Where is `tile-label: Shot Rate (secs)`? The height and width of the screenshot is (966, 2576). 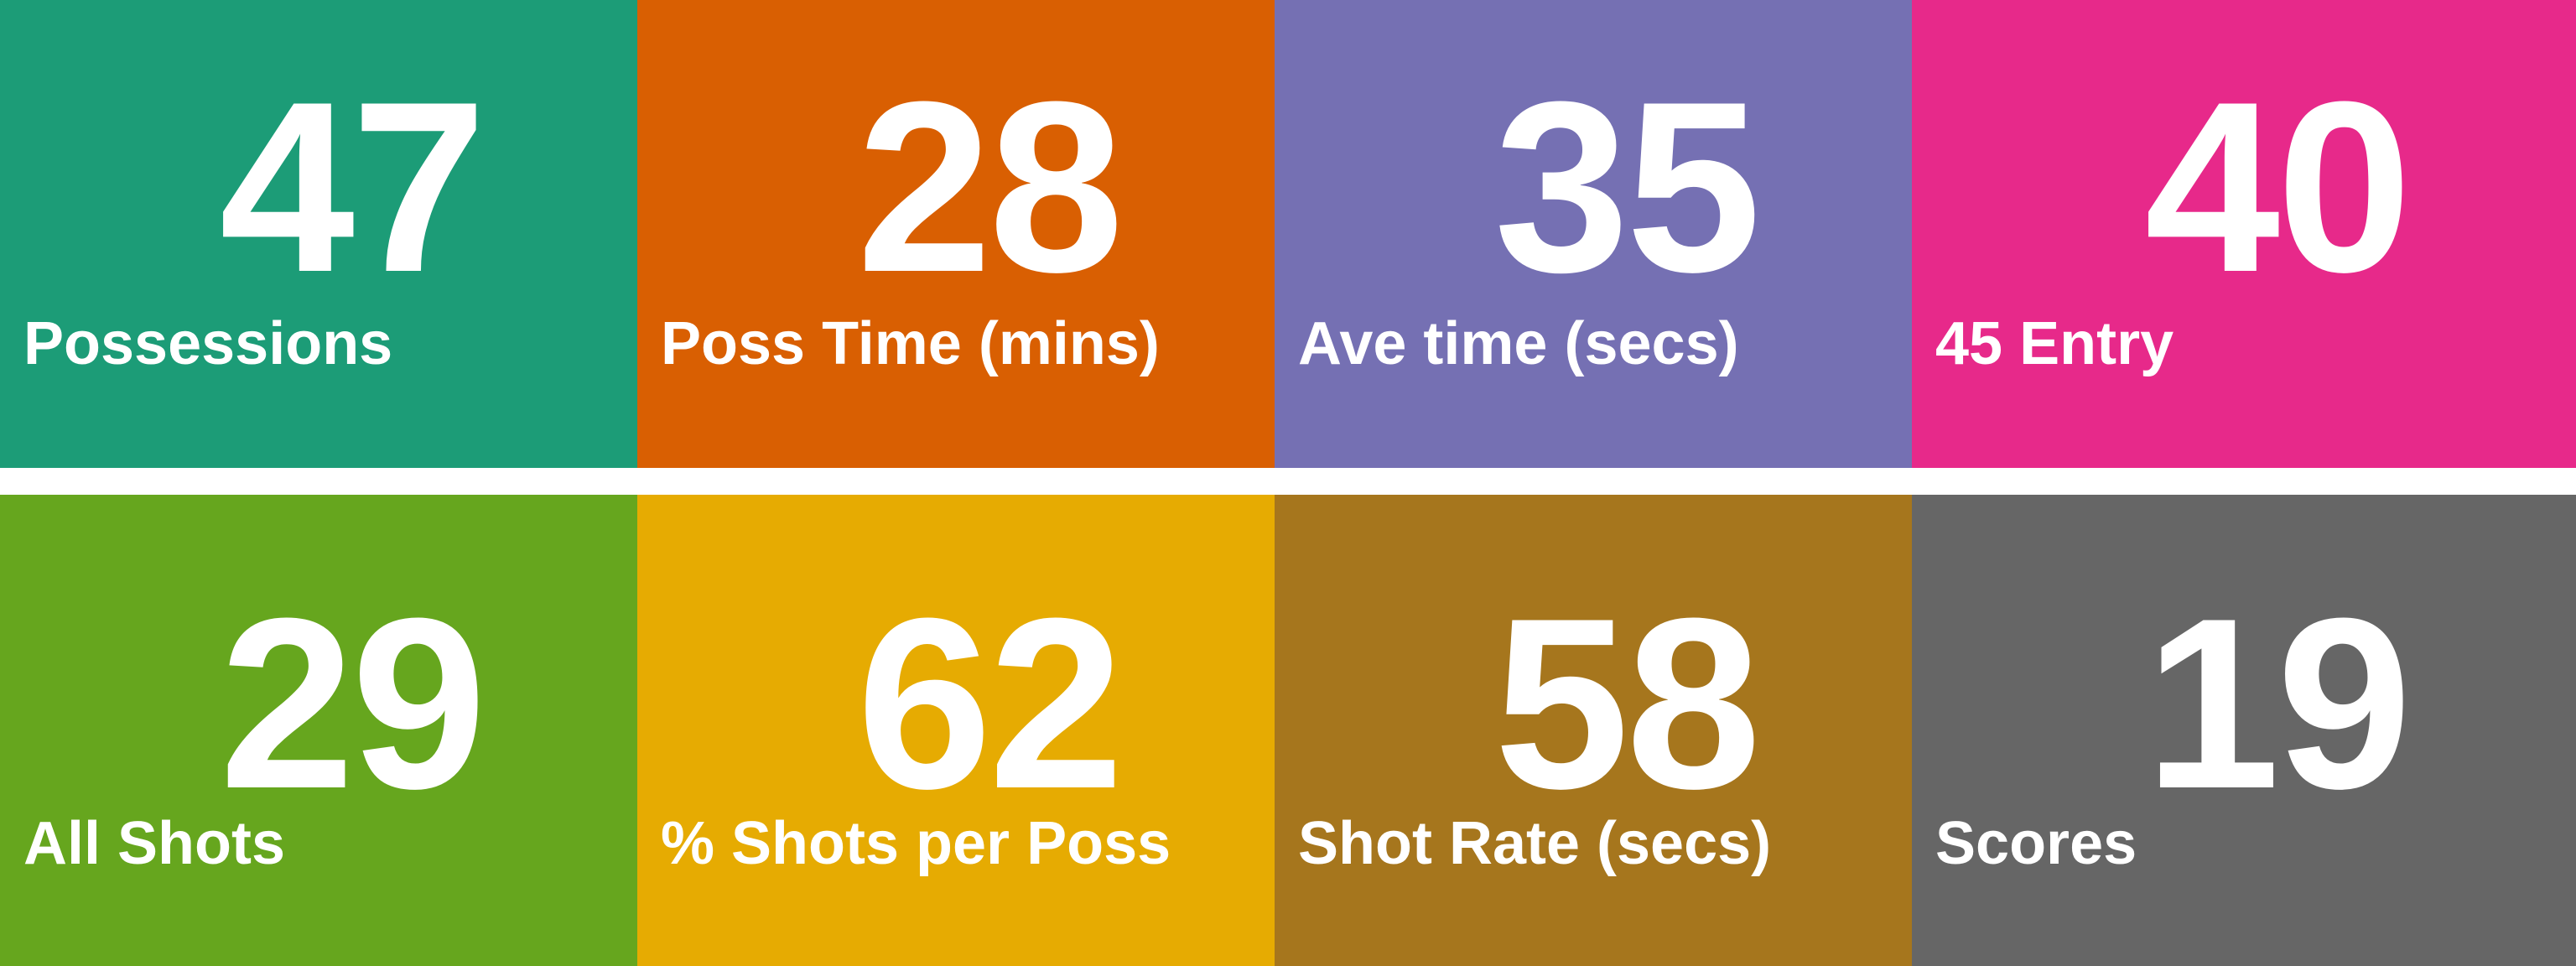
tile-label: Shot Rate (secs) is located at coordinates (1535, 843).